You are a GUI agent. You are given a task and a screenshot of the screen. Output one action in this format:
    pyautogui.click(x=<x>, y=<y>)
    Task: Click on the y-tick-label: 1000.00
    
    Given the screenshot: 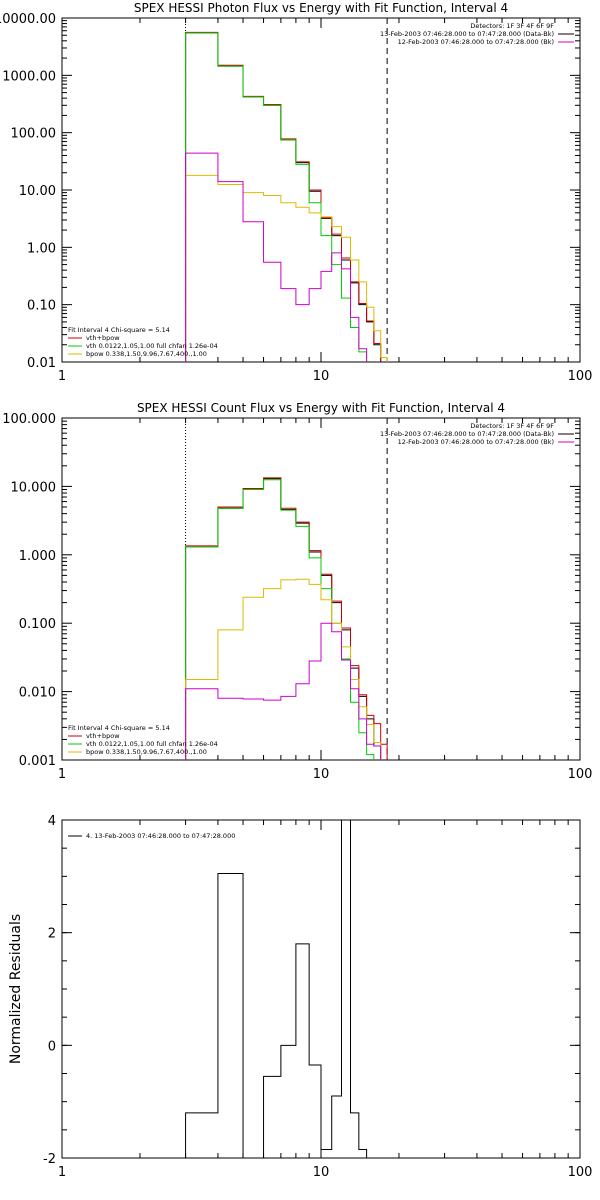 What is the action you would take?
    pyautogui.click(x=29, y=76)
    